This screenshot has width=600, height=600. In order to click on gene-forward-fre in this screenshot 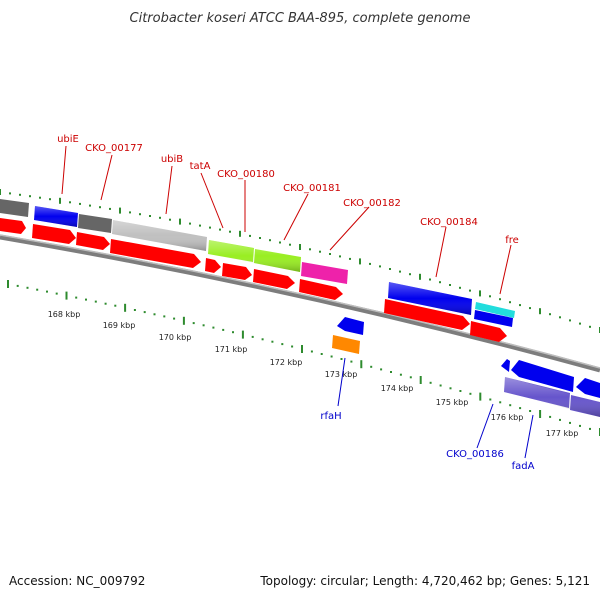, I will do `click(495, 310)`.